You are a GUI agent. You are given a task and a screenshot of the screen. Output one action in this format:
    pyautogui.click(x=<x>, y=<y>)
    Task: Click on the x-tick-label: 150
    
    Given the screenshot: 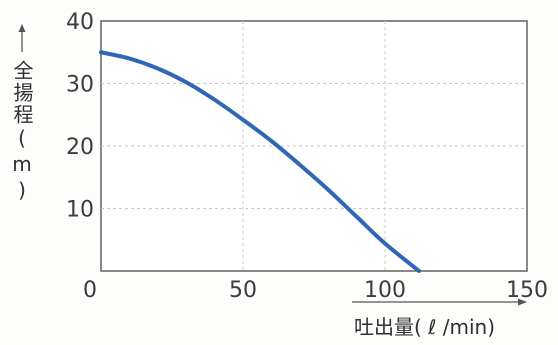 What is the action you would take?
    pyautogui.click(x=527, y=290)
    